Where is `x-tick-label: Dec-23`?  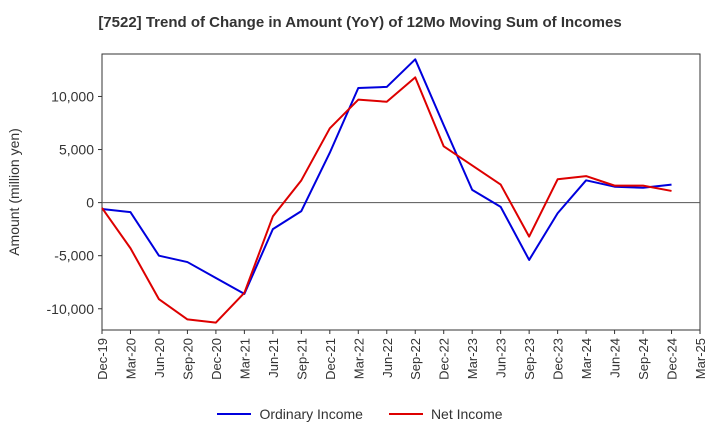
x-tick-label: Dec-23 is located at coordinates (558, 359).